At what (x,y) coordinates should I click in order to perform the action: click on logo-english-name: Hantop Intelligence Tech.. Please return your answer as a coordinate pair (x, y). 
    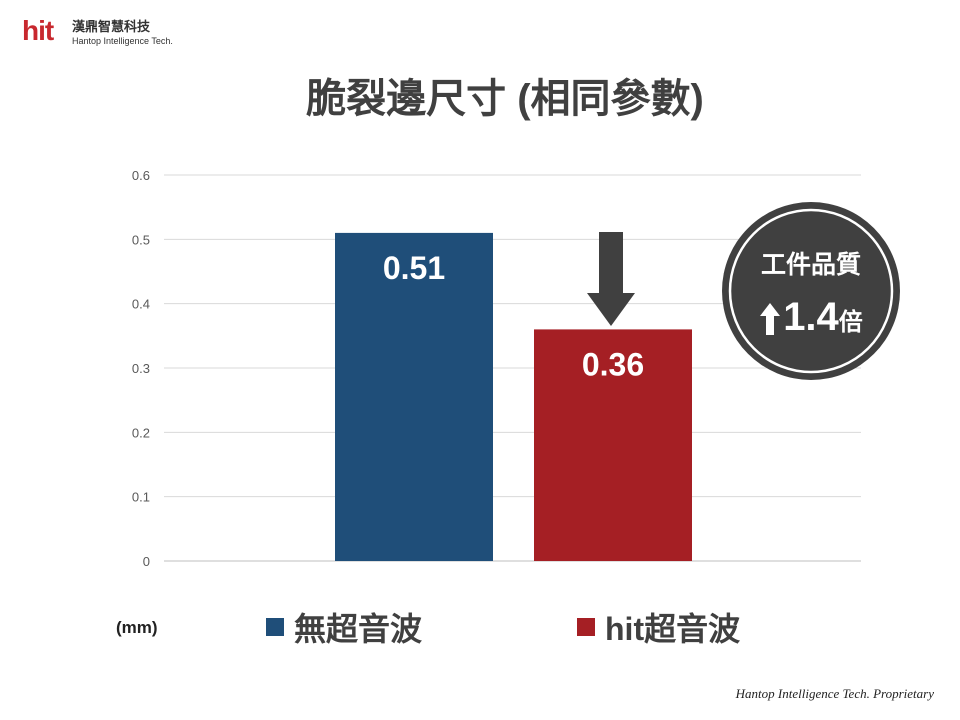
    Looking at the image, I should click on (122, 41).